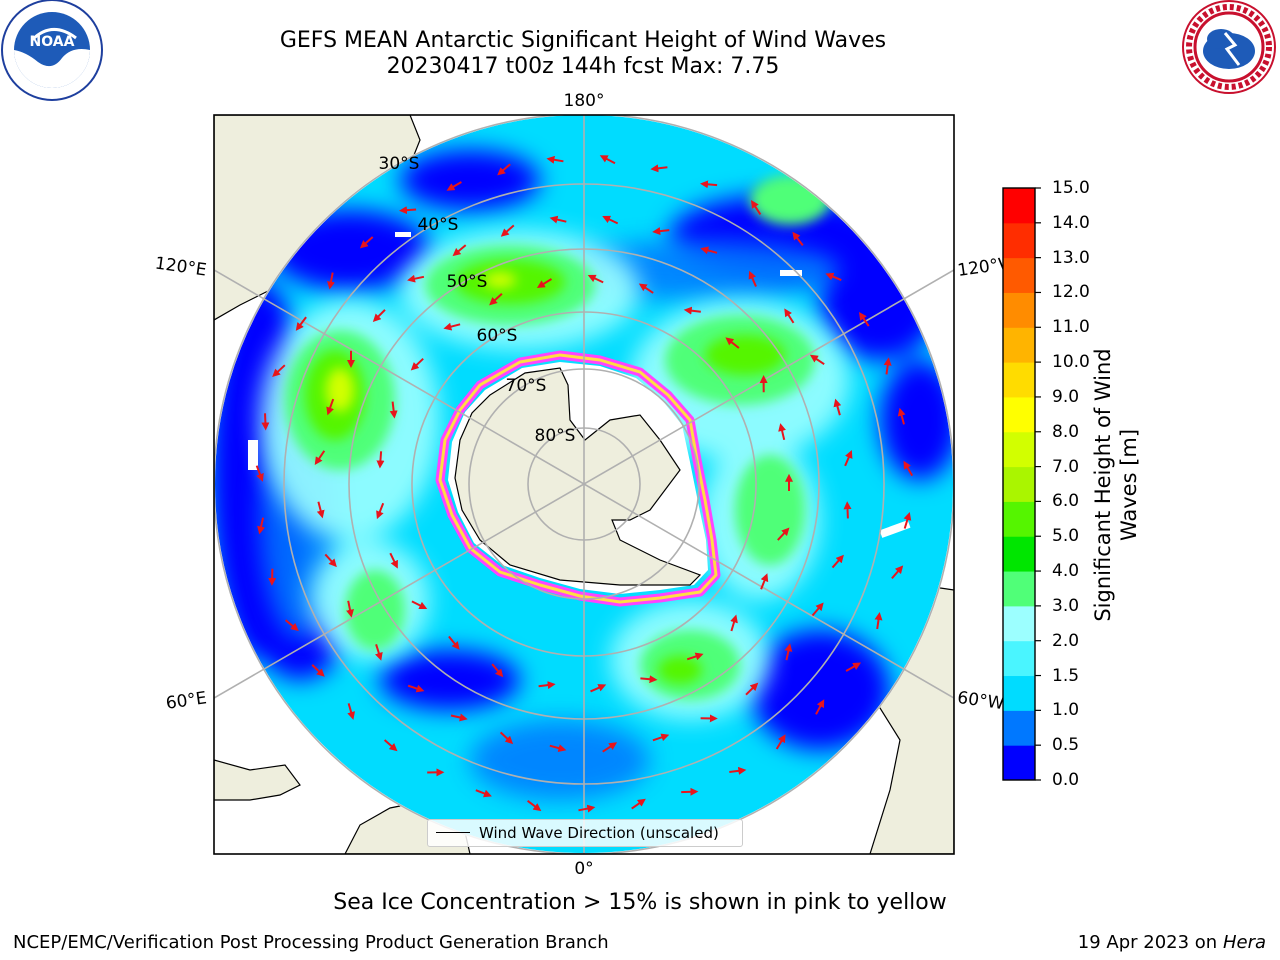 Image resolution: width=1280 pixels, height=960 pixels. What do you see at coordinates (583, 869) in the screenshot?
I see `lon-label-0: 0°` at bounding box center [583, 869].